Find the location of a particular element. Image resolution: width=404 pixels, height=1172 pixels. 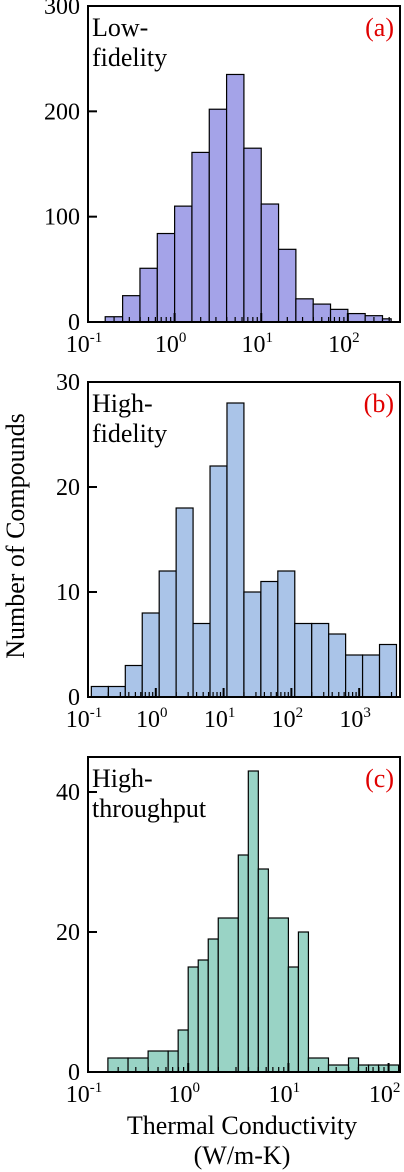

panel-title-line1: High- is located at coordinates (122, 778).